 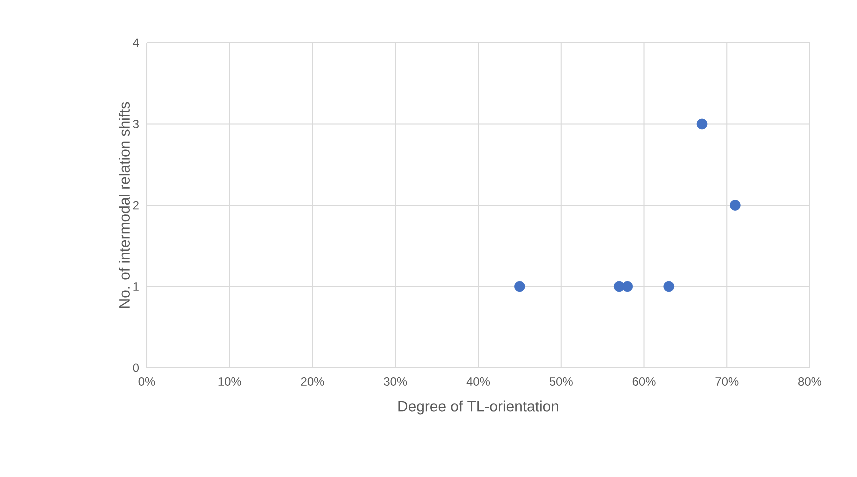 I want to click on y-axis-title: No. of intermodal relation shifts, so click(x=124, y=205).